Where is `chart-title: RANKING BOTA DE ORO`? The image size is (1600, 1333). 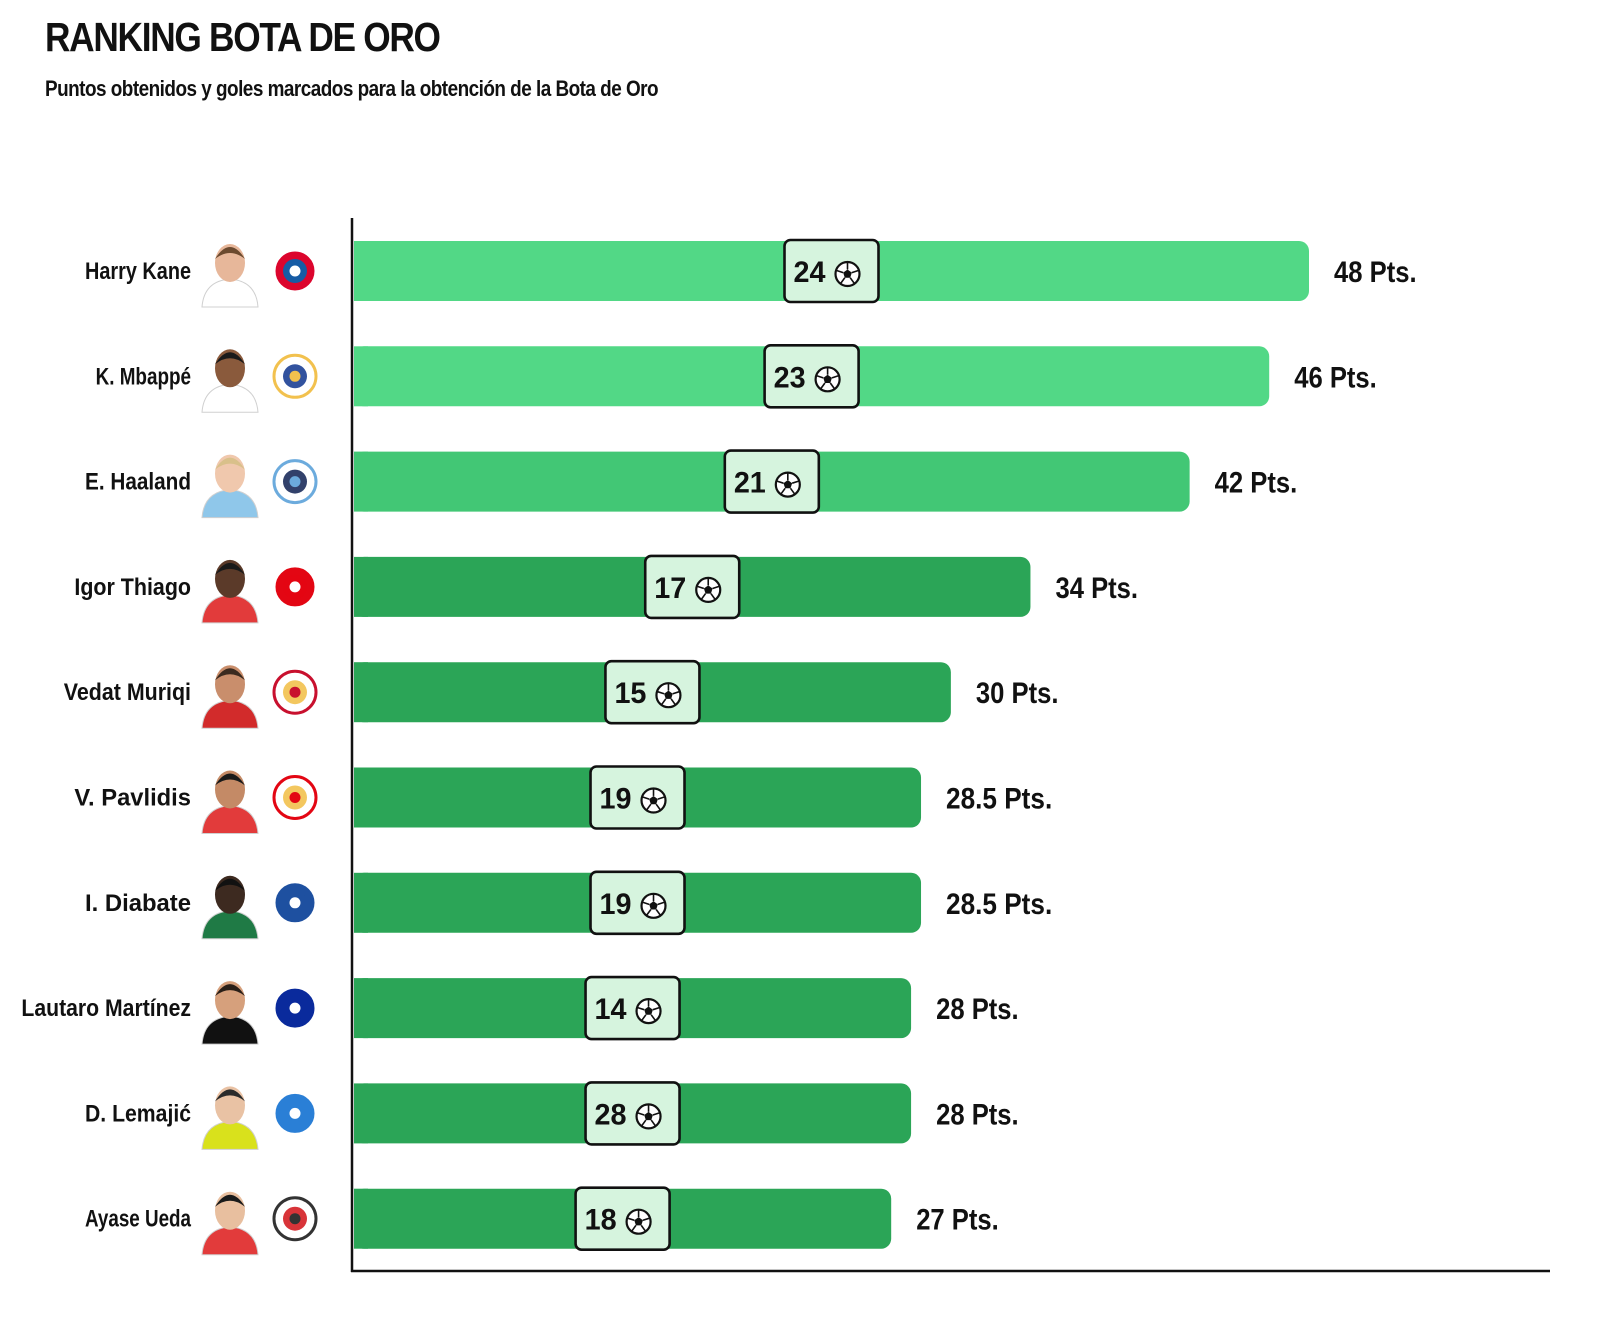 chart-title: RANKING BOTA DE ORO is located at coordinates (243, 37).